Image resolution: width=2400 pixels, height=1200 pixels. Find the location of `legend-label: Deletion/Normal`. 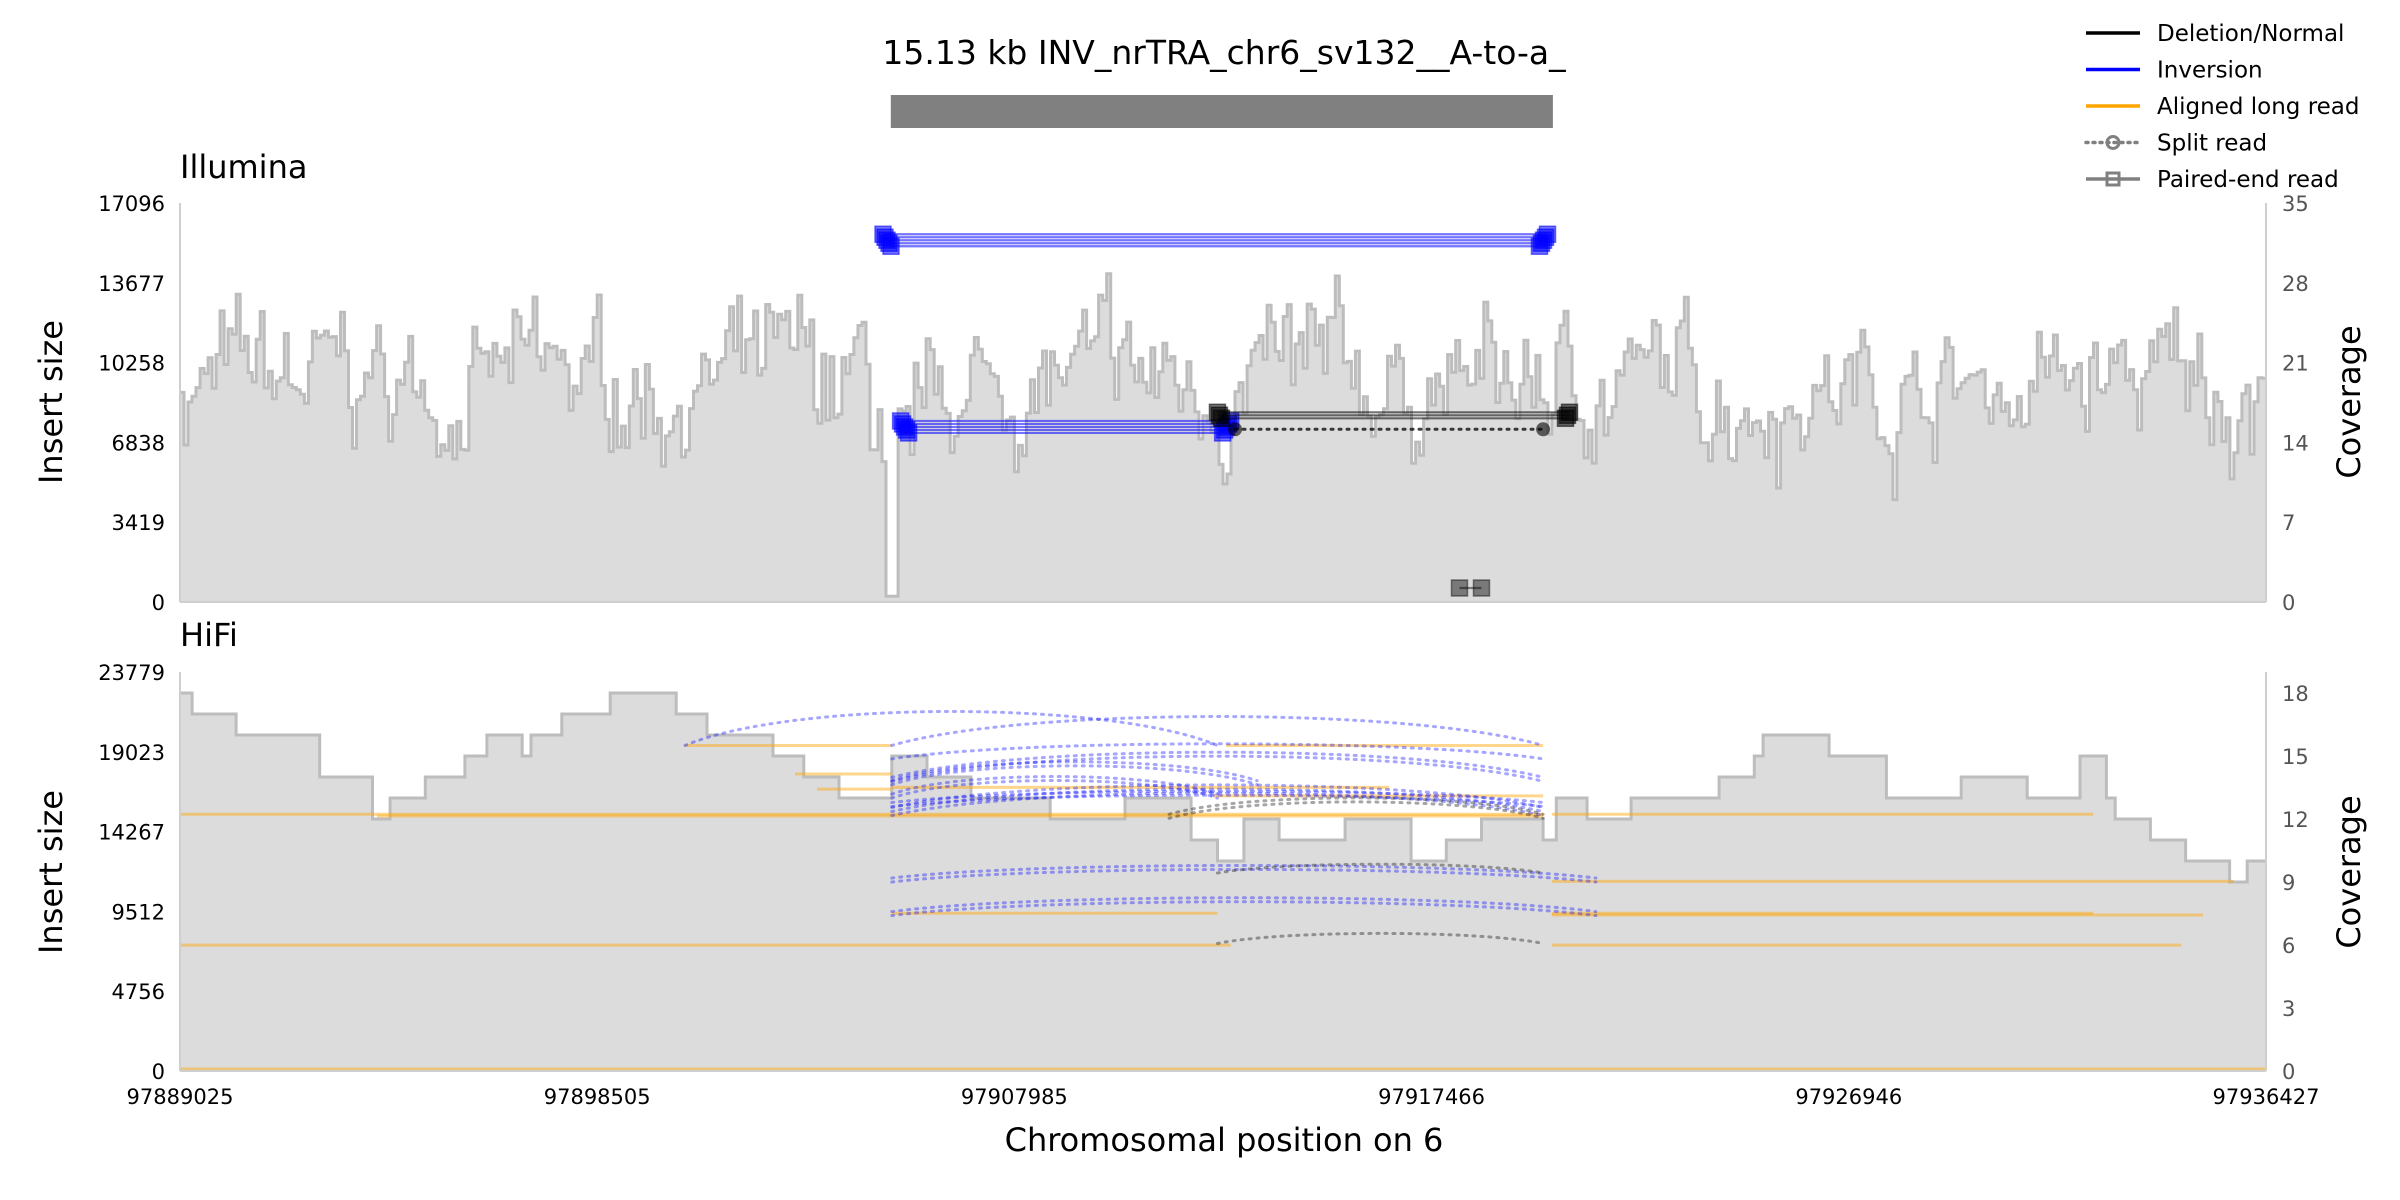

legend-label: Deletion/Normal is located at coordinates (2250, 34).